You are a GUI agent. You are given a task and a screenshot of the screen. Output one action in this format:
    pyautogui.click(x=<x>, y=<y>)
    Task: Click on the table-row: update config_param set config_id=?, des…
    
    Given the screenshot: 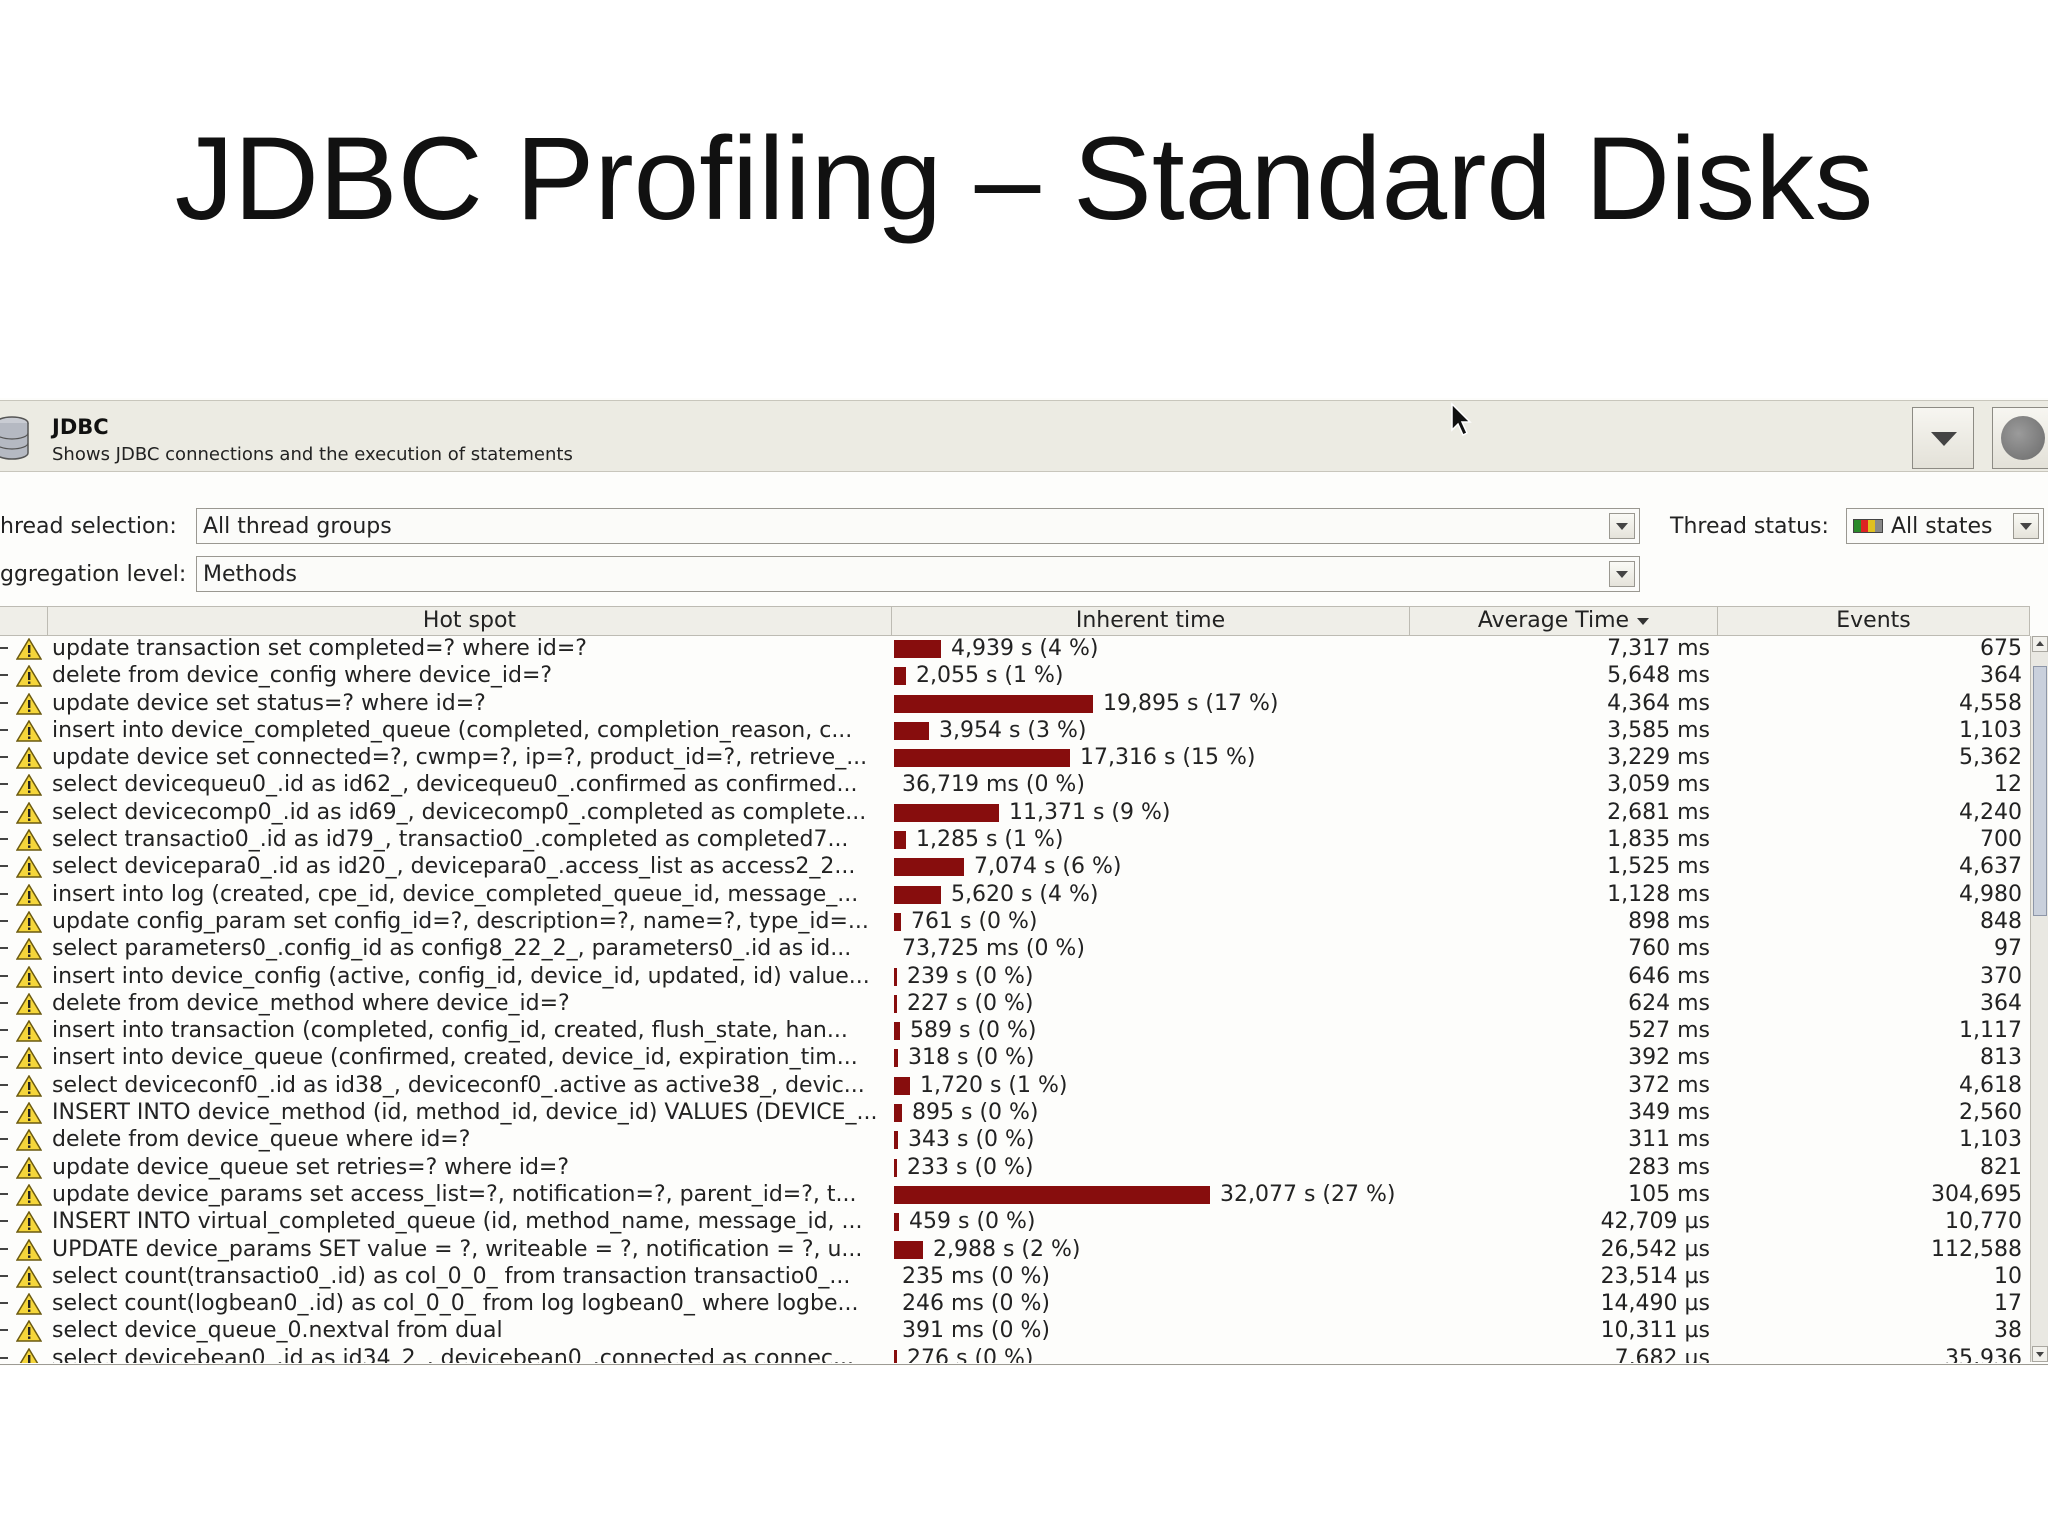 What is the action you would take?
    pyautogui.click(x=1015, y=921)
    